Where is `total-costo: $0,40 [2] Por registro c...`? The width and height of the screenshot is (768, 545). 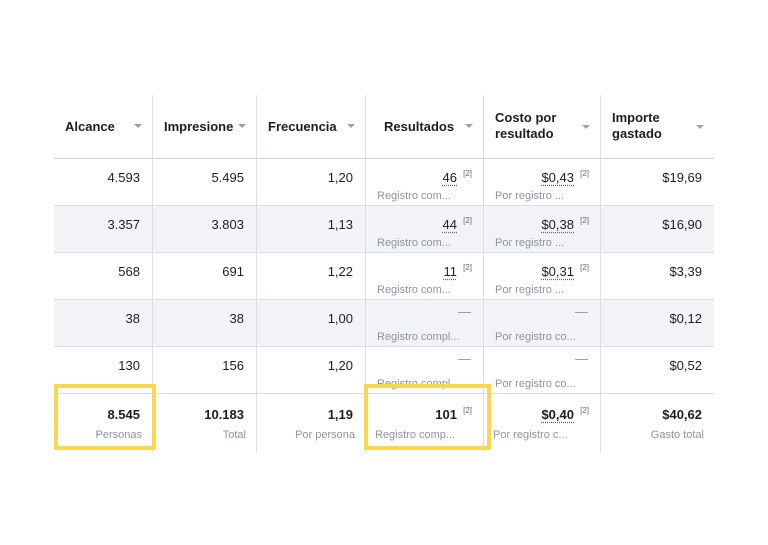 total-costo: $0,40 [2] Por registro c... is located at coordinates (542, 423).